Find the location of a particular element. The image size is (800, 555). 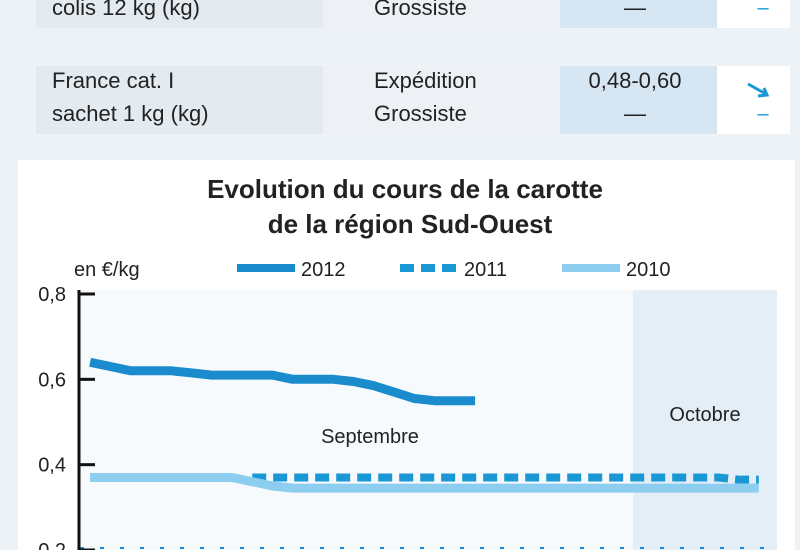

product: sachet 1 kg (kg) is located at coordinates (130, 113).